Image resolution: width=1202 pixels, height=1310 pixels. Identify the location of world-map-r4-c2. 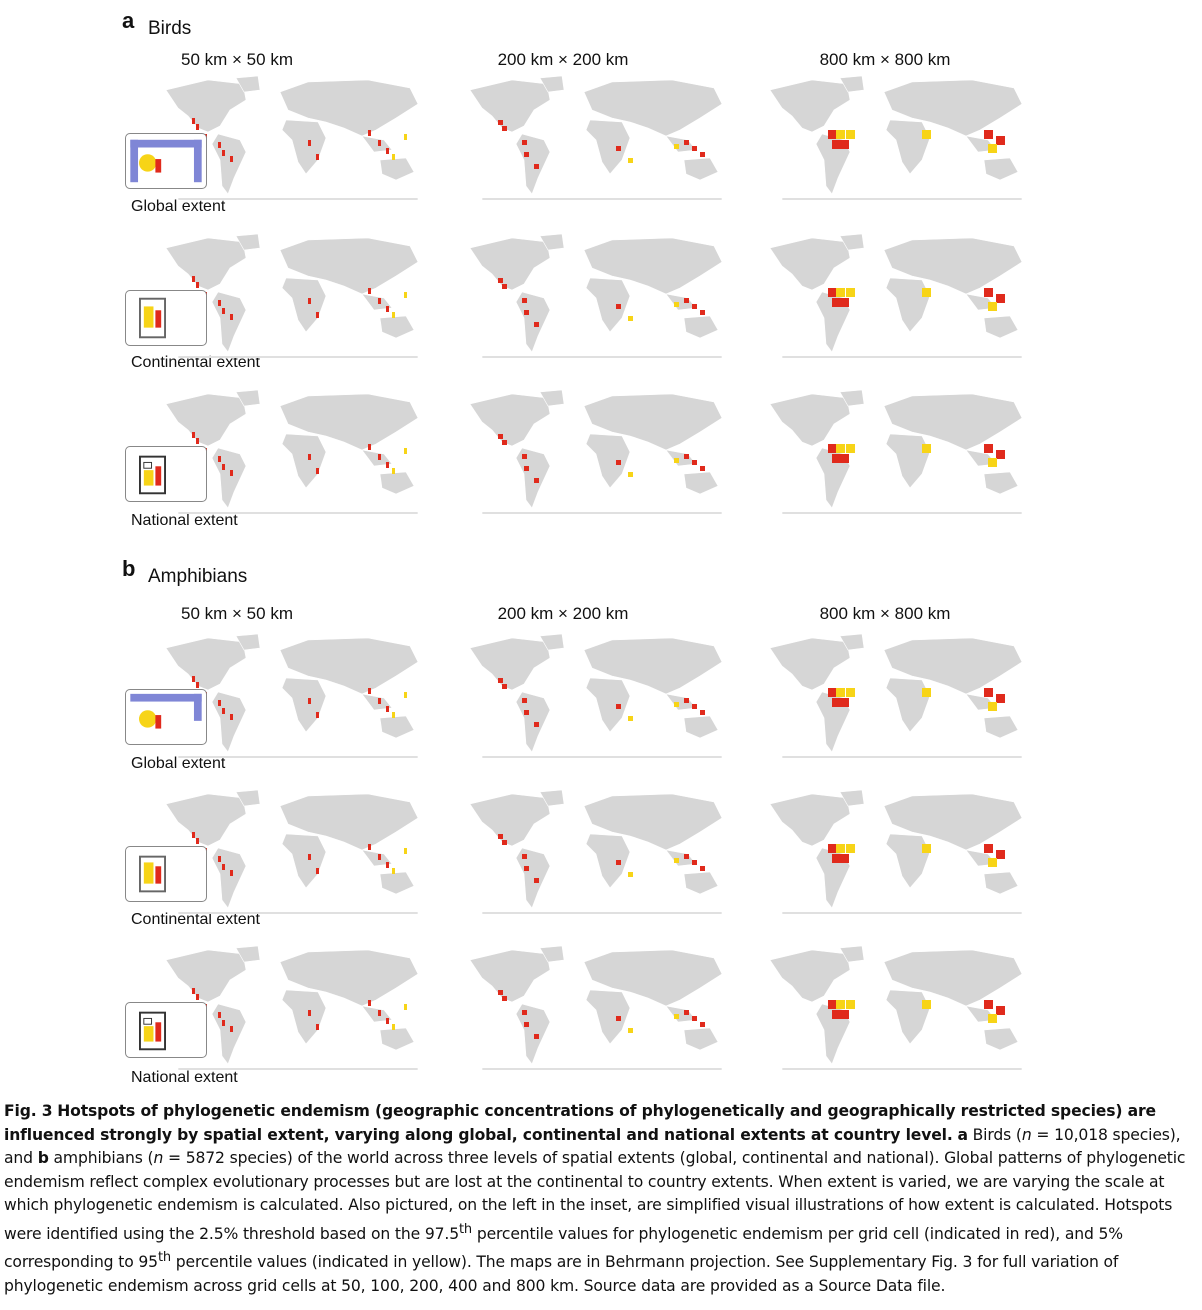
(897, 849).